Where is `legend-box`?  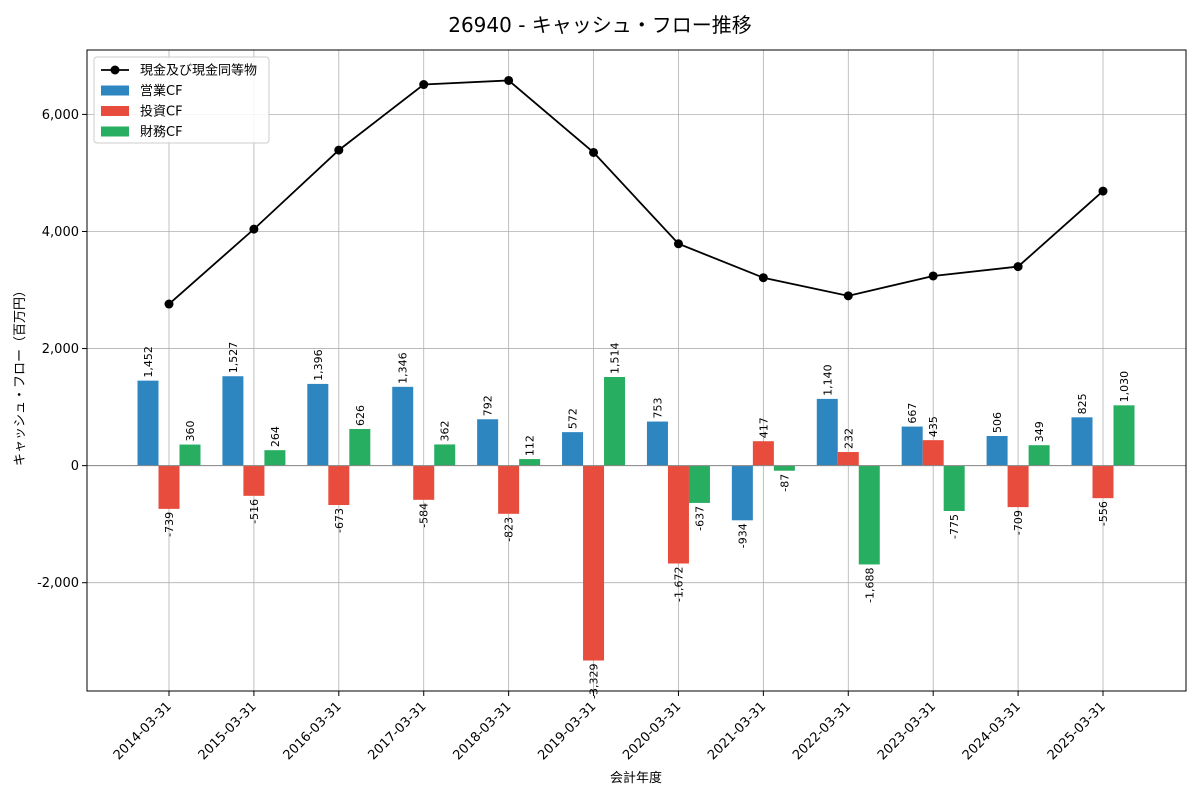
legend-box is located at coordinates (181, 100).